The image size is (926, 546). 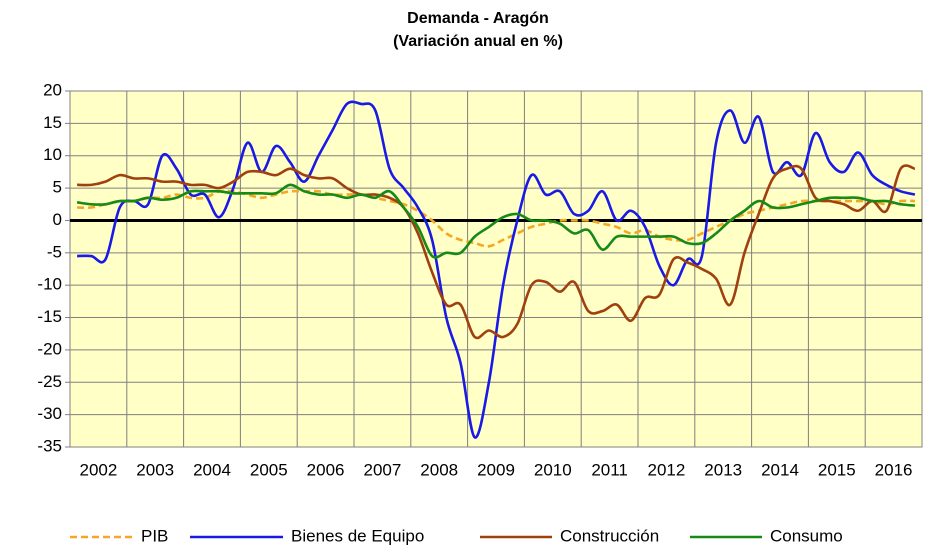 What do you see at coordinates (723, 469) in the screenshot?
I see `x-tick-label: 2013` at bounding box center [723, 469].